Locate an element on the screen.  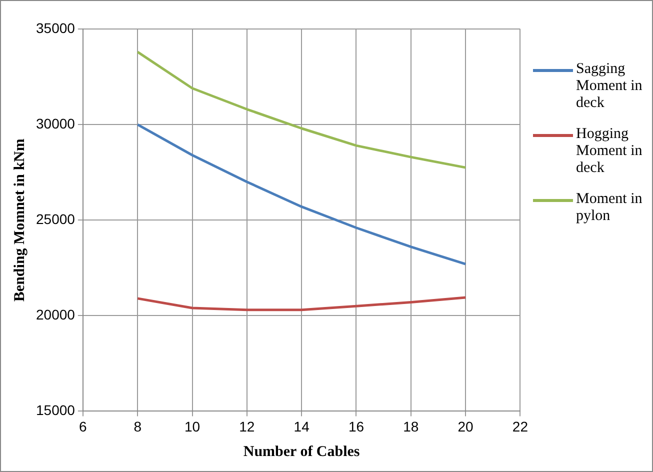
x-tick-label: 6 is located at coordinates (83, 426).